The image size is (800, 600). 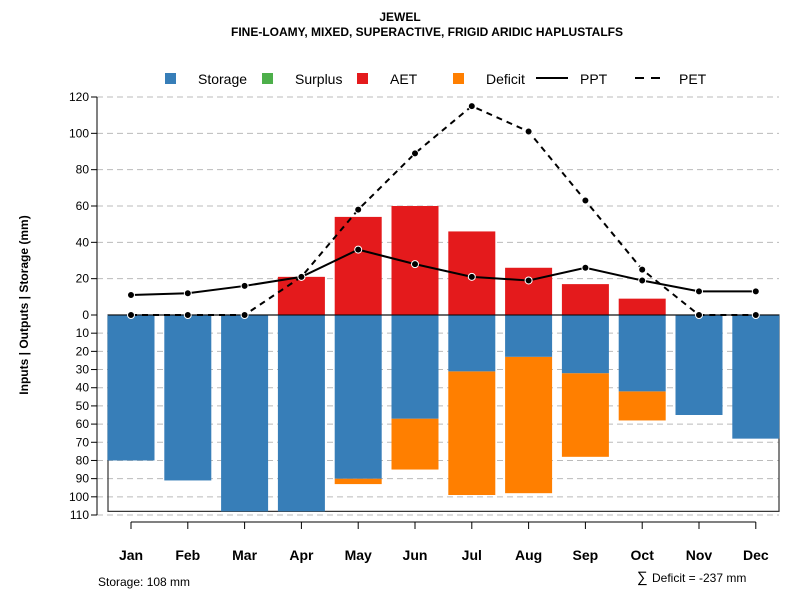 What do you see at coordinates (404, 79) in the screenshot?
I see `legend-label-aet: AET` at bounding box center [404, 79].